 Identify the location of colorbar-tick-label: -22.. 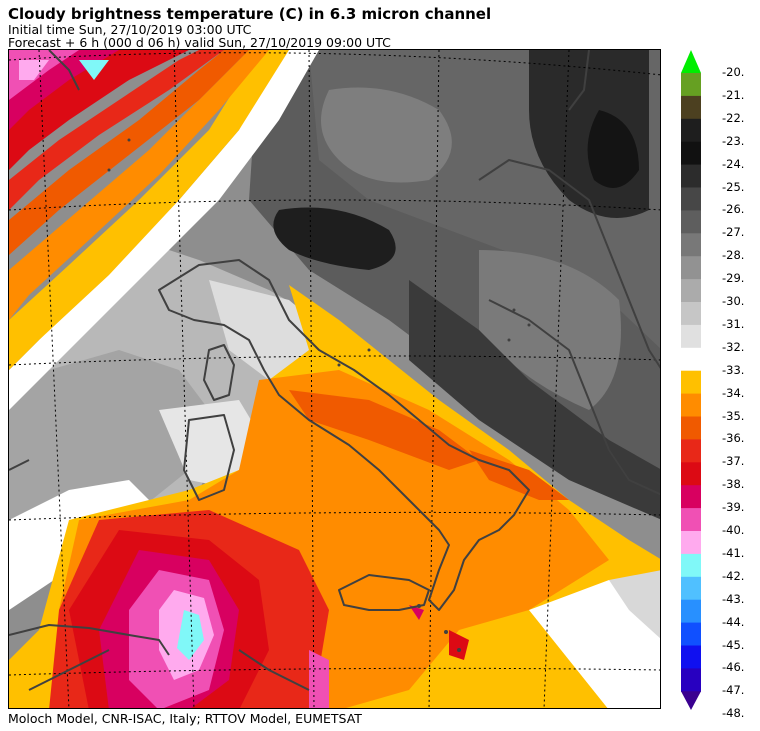
(733, 117).